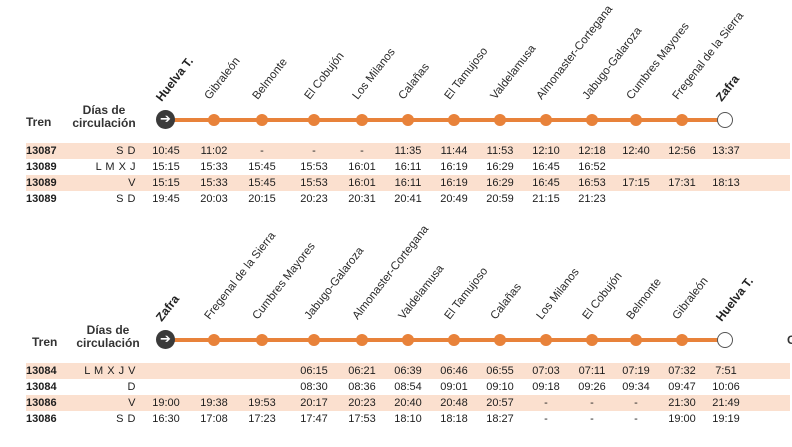 The width and height of the screenshot is (792, 447). What do you see at coordinates (454, 371) in the screenshot?
I see `time-cell: 06:46` at bounding box center [454, 371].